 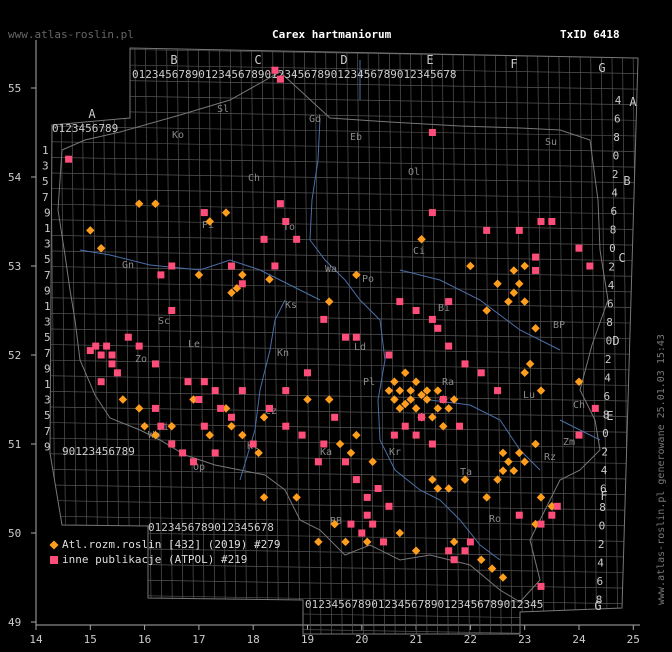 I want to click on y-tick-label: 49, so click(x=14, y=622).